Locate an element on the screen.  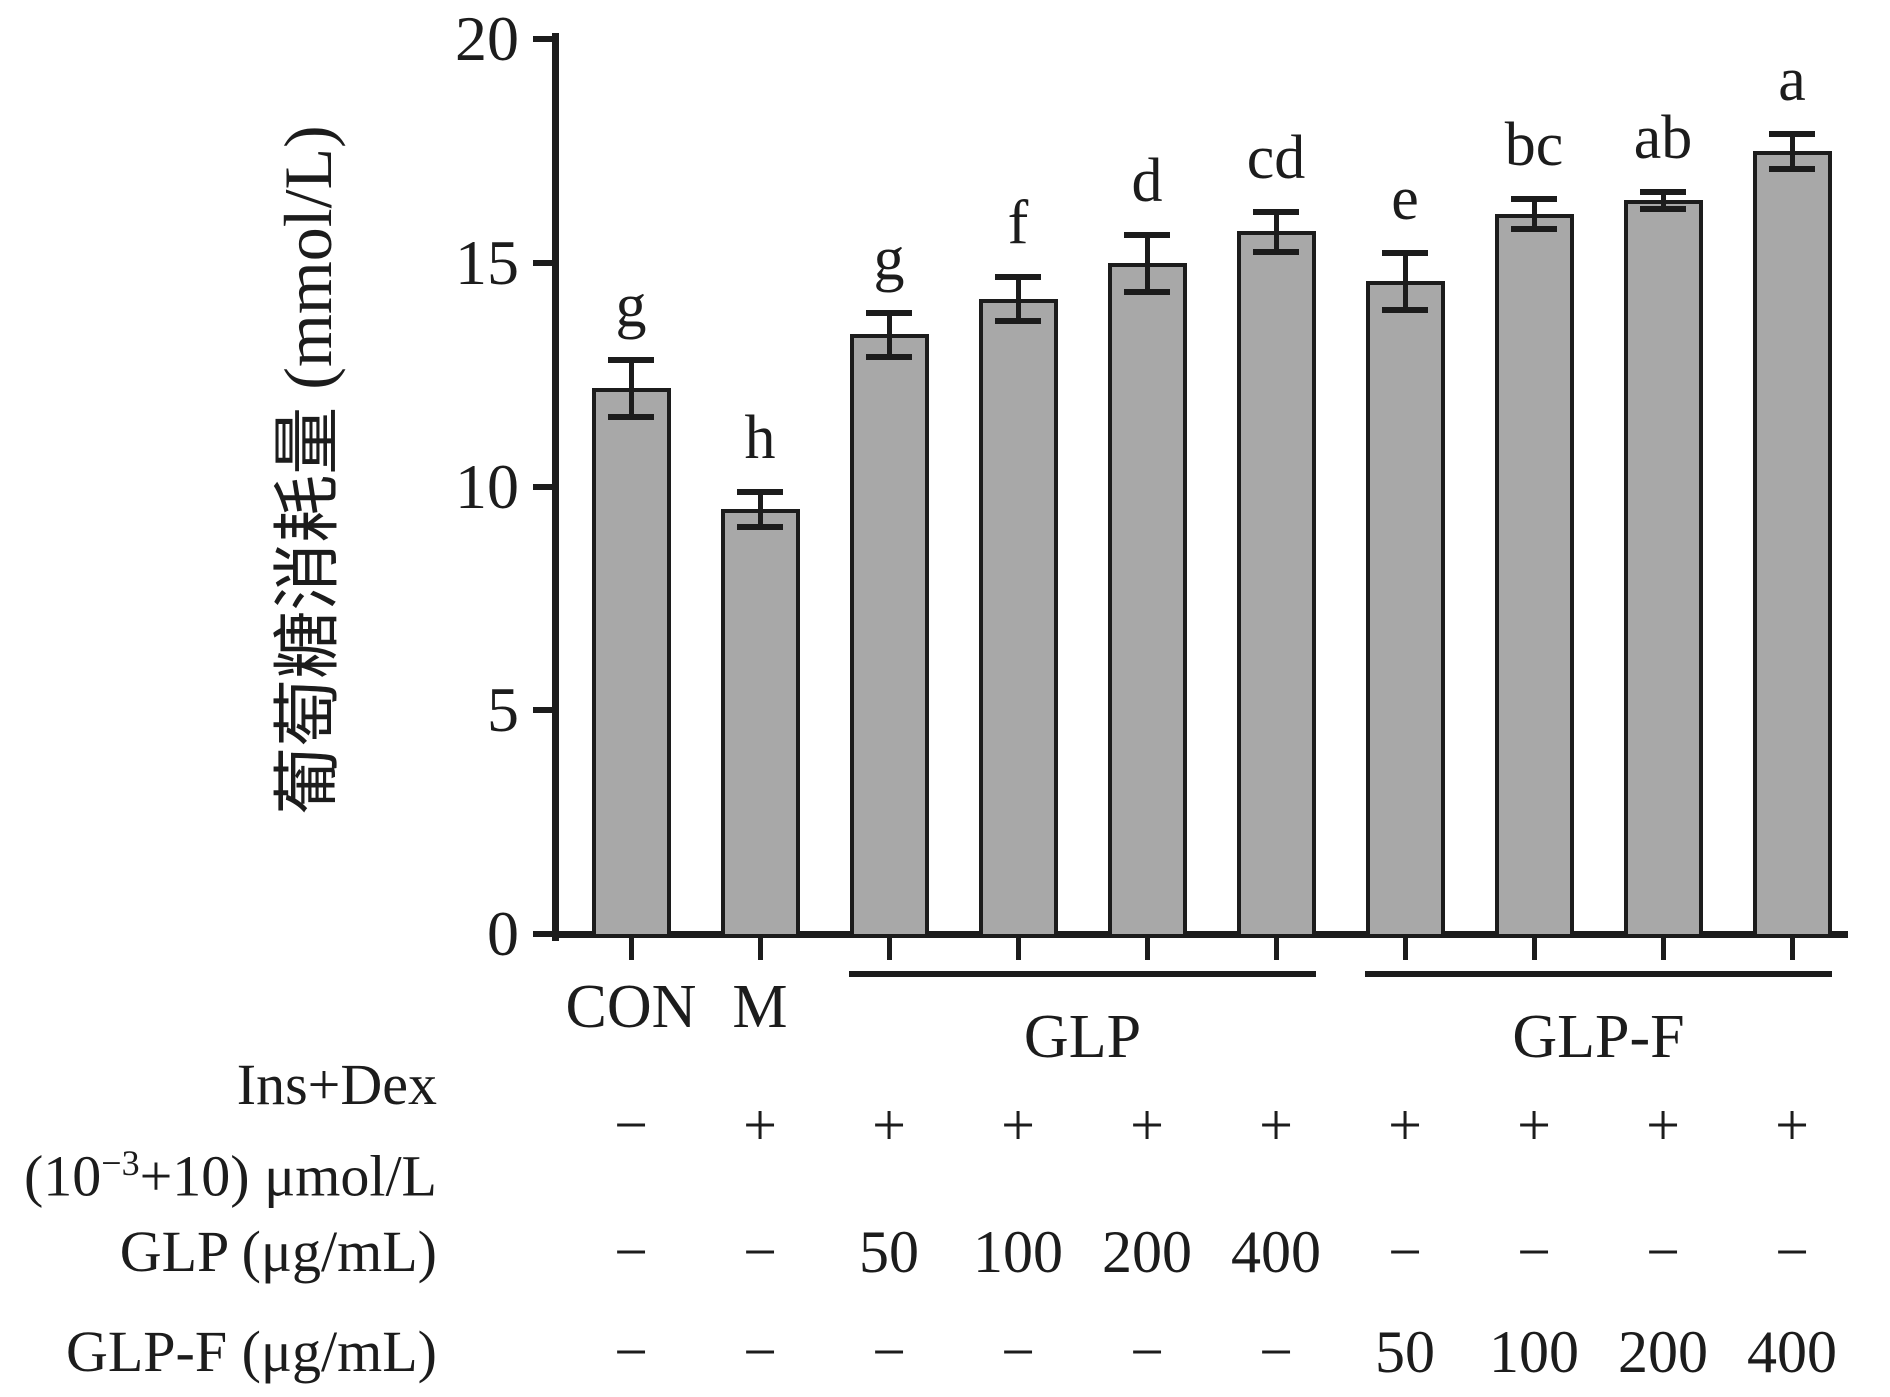
dose-row-label-glp-f: GLP-F (μg/mL) is located at coordinates (251, 1351).